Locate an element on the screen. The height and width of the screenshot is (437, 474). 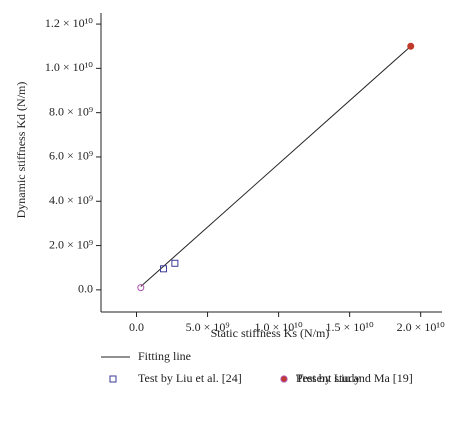
y-tick-label: 0.0 is located at coordinates (85, 289).